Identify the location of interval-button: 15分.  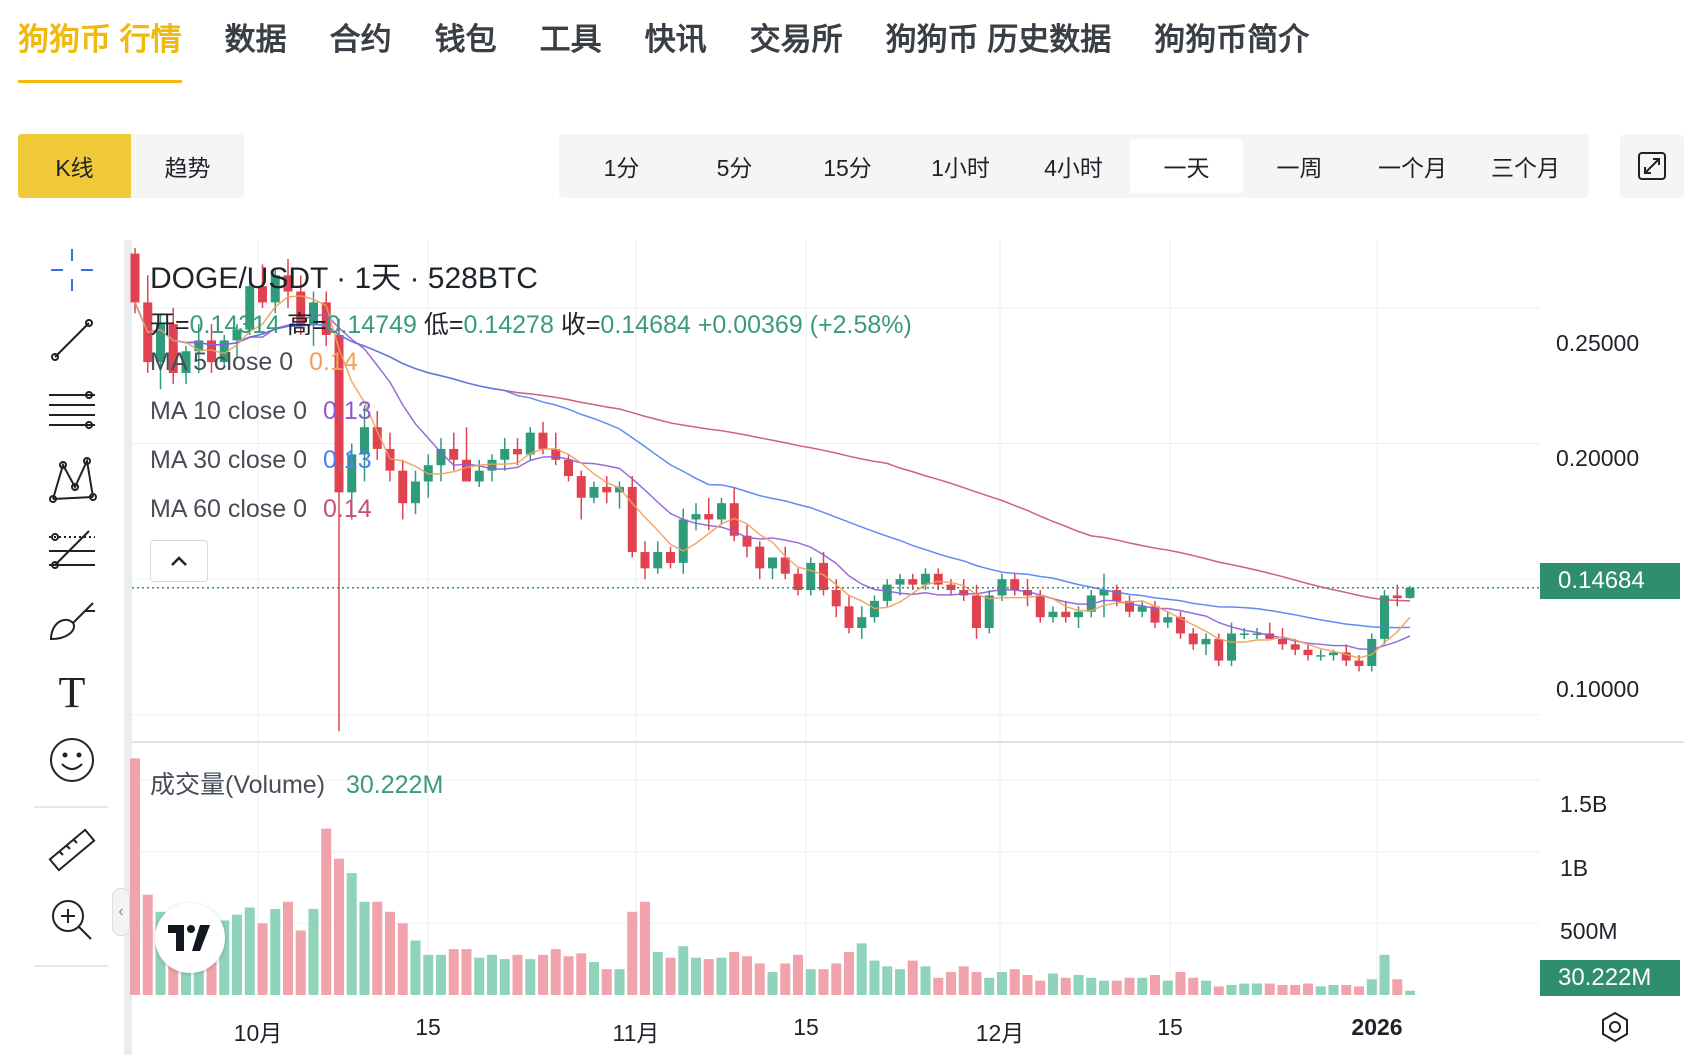
(847, 168).